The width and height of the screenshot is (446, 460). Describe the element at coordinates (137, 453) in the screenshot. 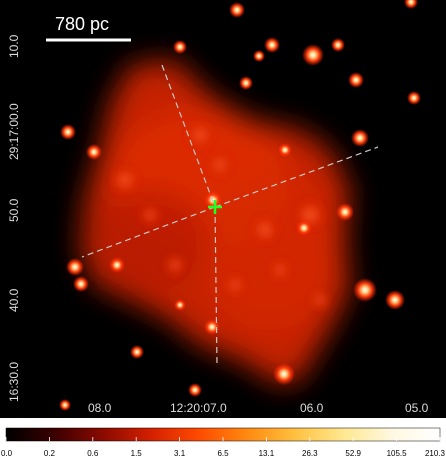

I see `colorbar-tick-label: 1.5` at that location.